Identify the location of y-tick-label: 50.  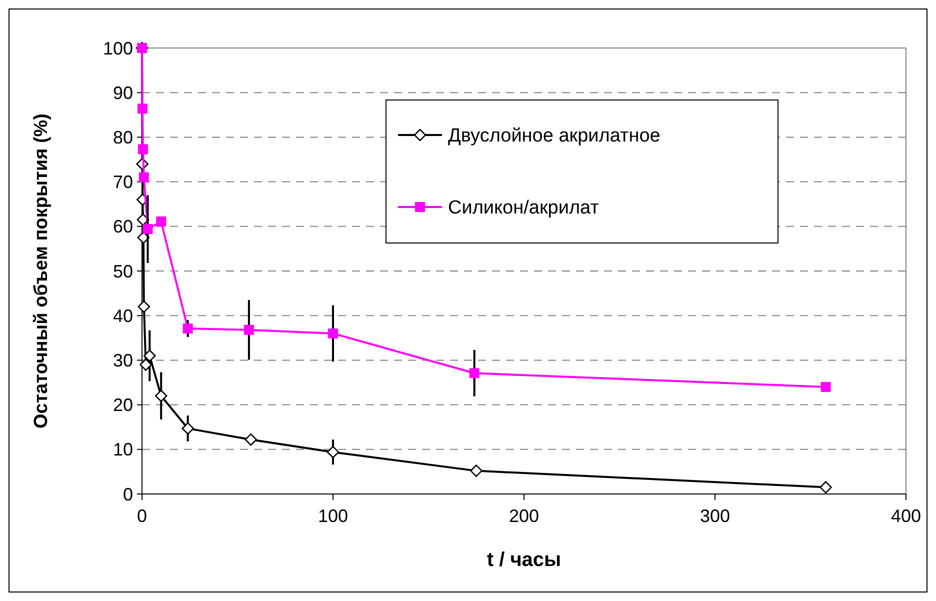
(122, 271).